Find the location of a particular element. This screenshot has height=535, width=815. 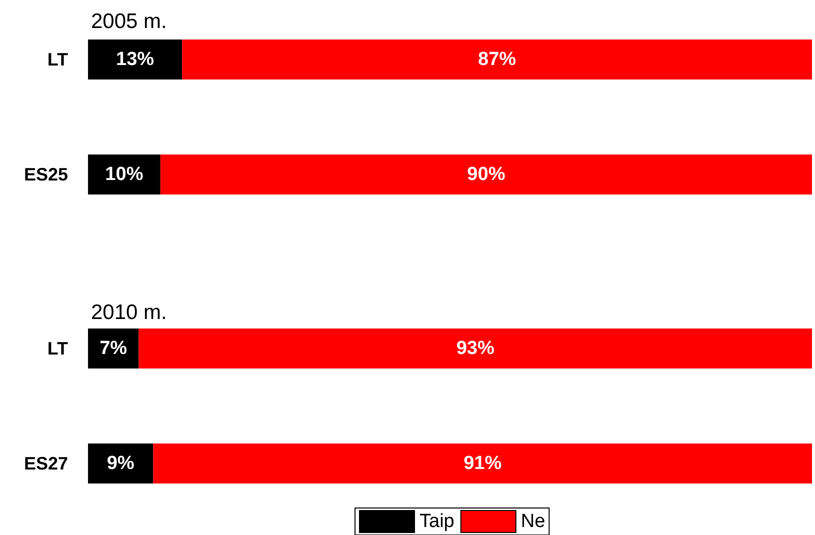

y-tick-label: ES25 is located at coordinates (46, 174).